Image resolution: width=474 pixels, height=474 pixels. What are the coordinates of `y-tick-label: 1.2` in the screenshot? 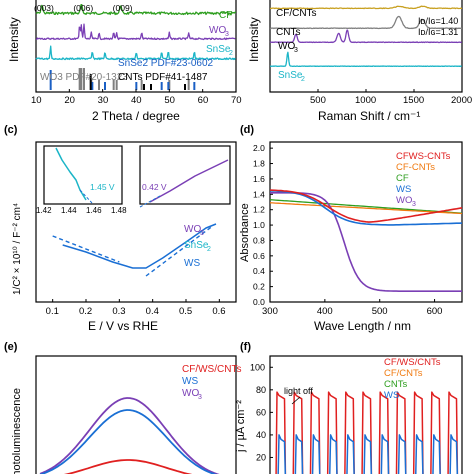 It's located at (259, 210).